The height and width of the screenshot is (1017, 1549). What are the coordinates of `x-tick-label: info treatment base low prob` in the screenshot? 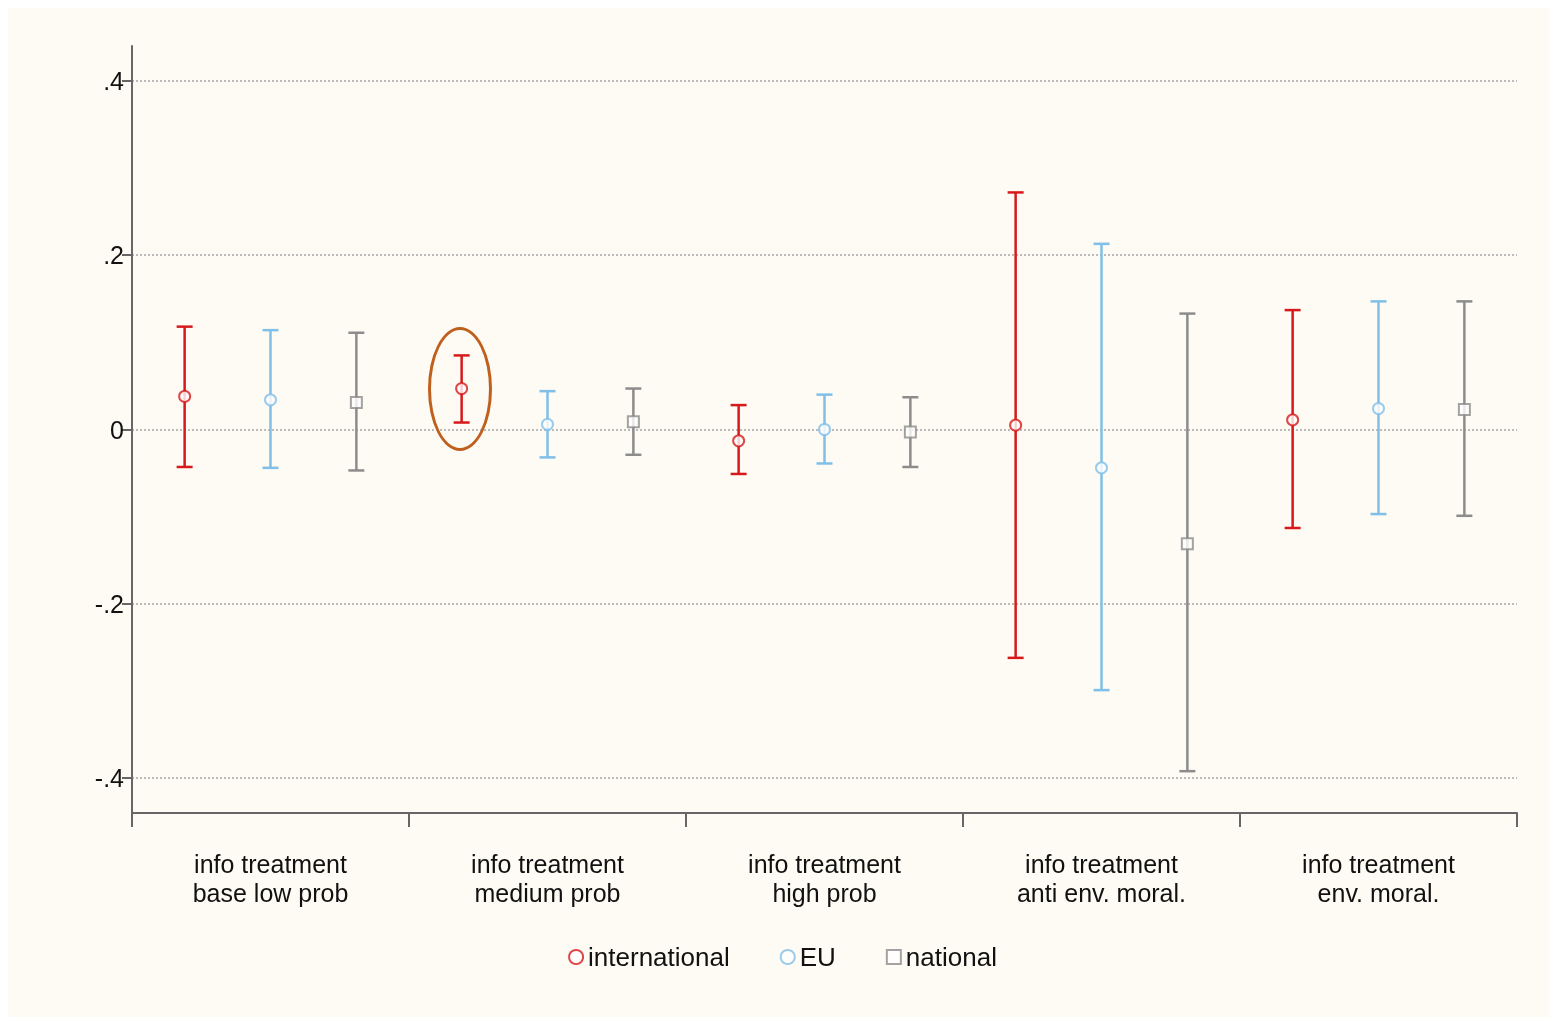 It's located at (270, 878).